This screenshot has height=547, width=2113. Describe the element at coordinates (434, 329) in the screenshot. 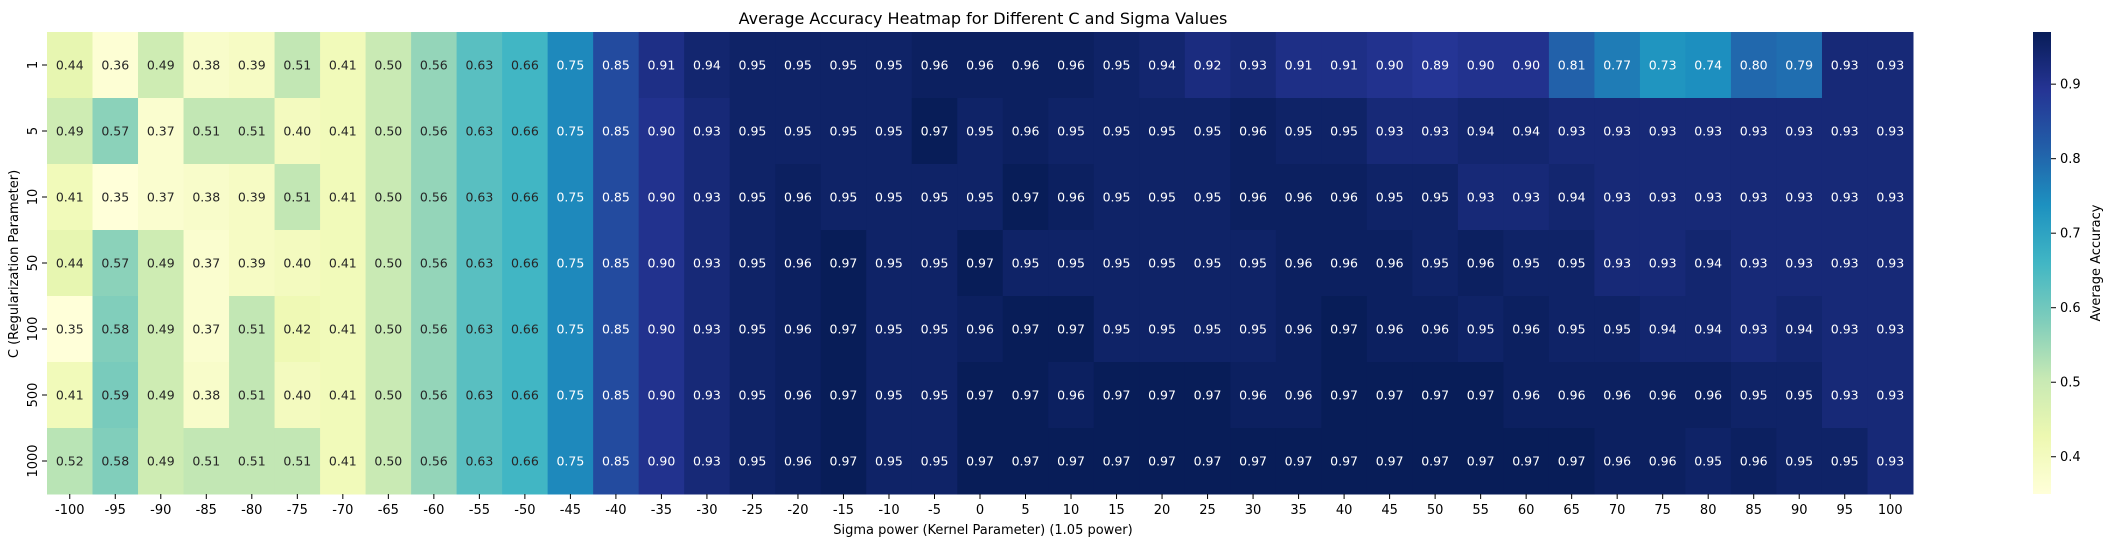

I see `cell-value-label: 0.56` at that location.